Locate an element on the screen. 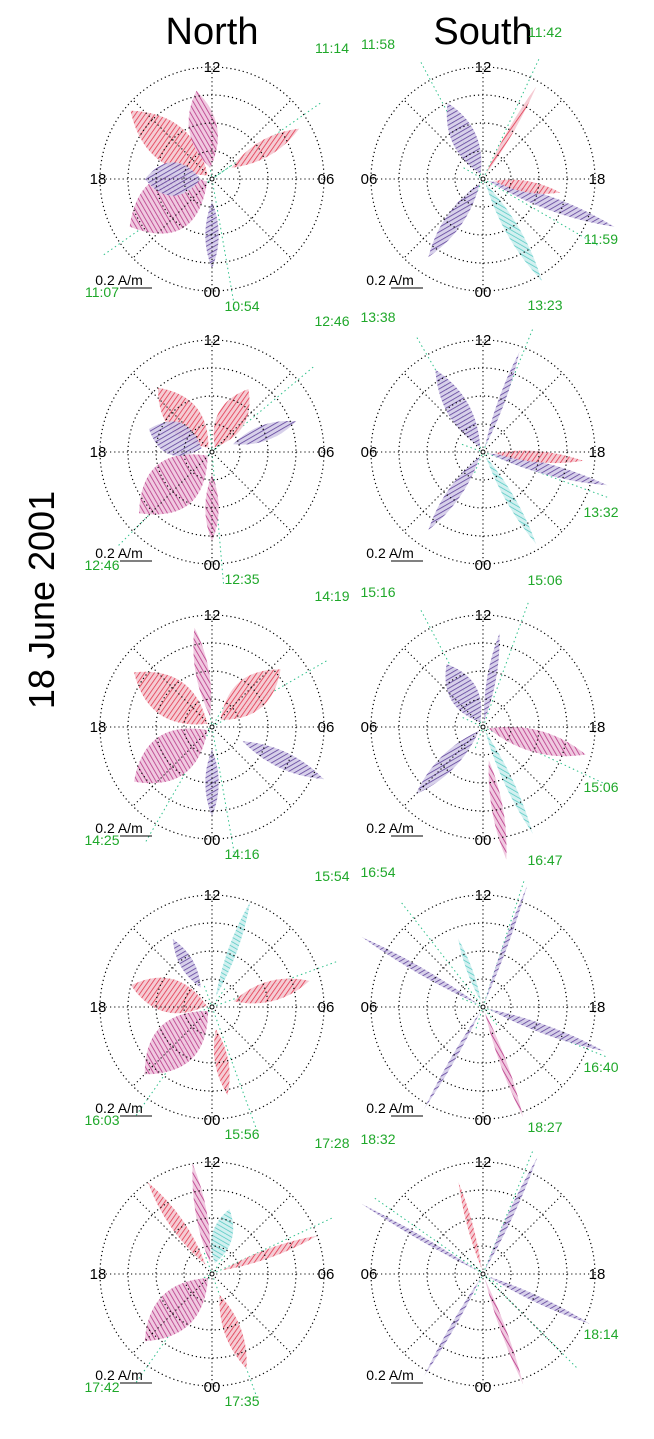 This screenshot has height=1439, width=654. utc-time-label-2: 18:27 is located at coordinates (544, 1127).